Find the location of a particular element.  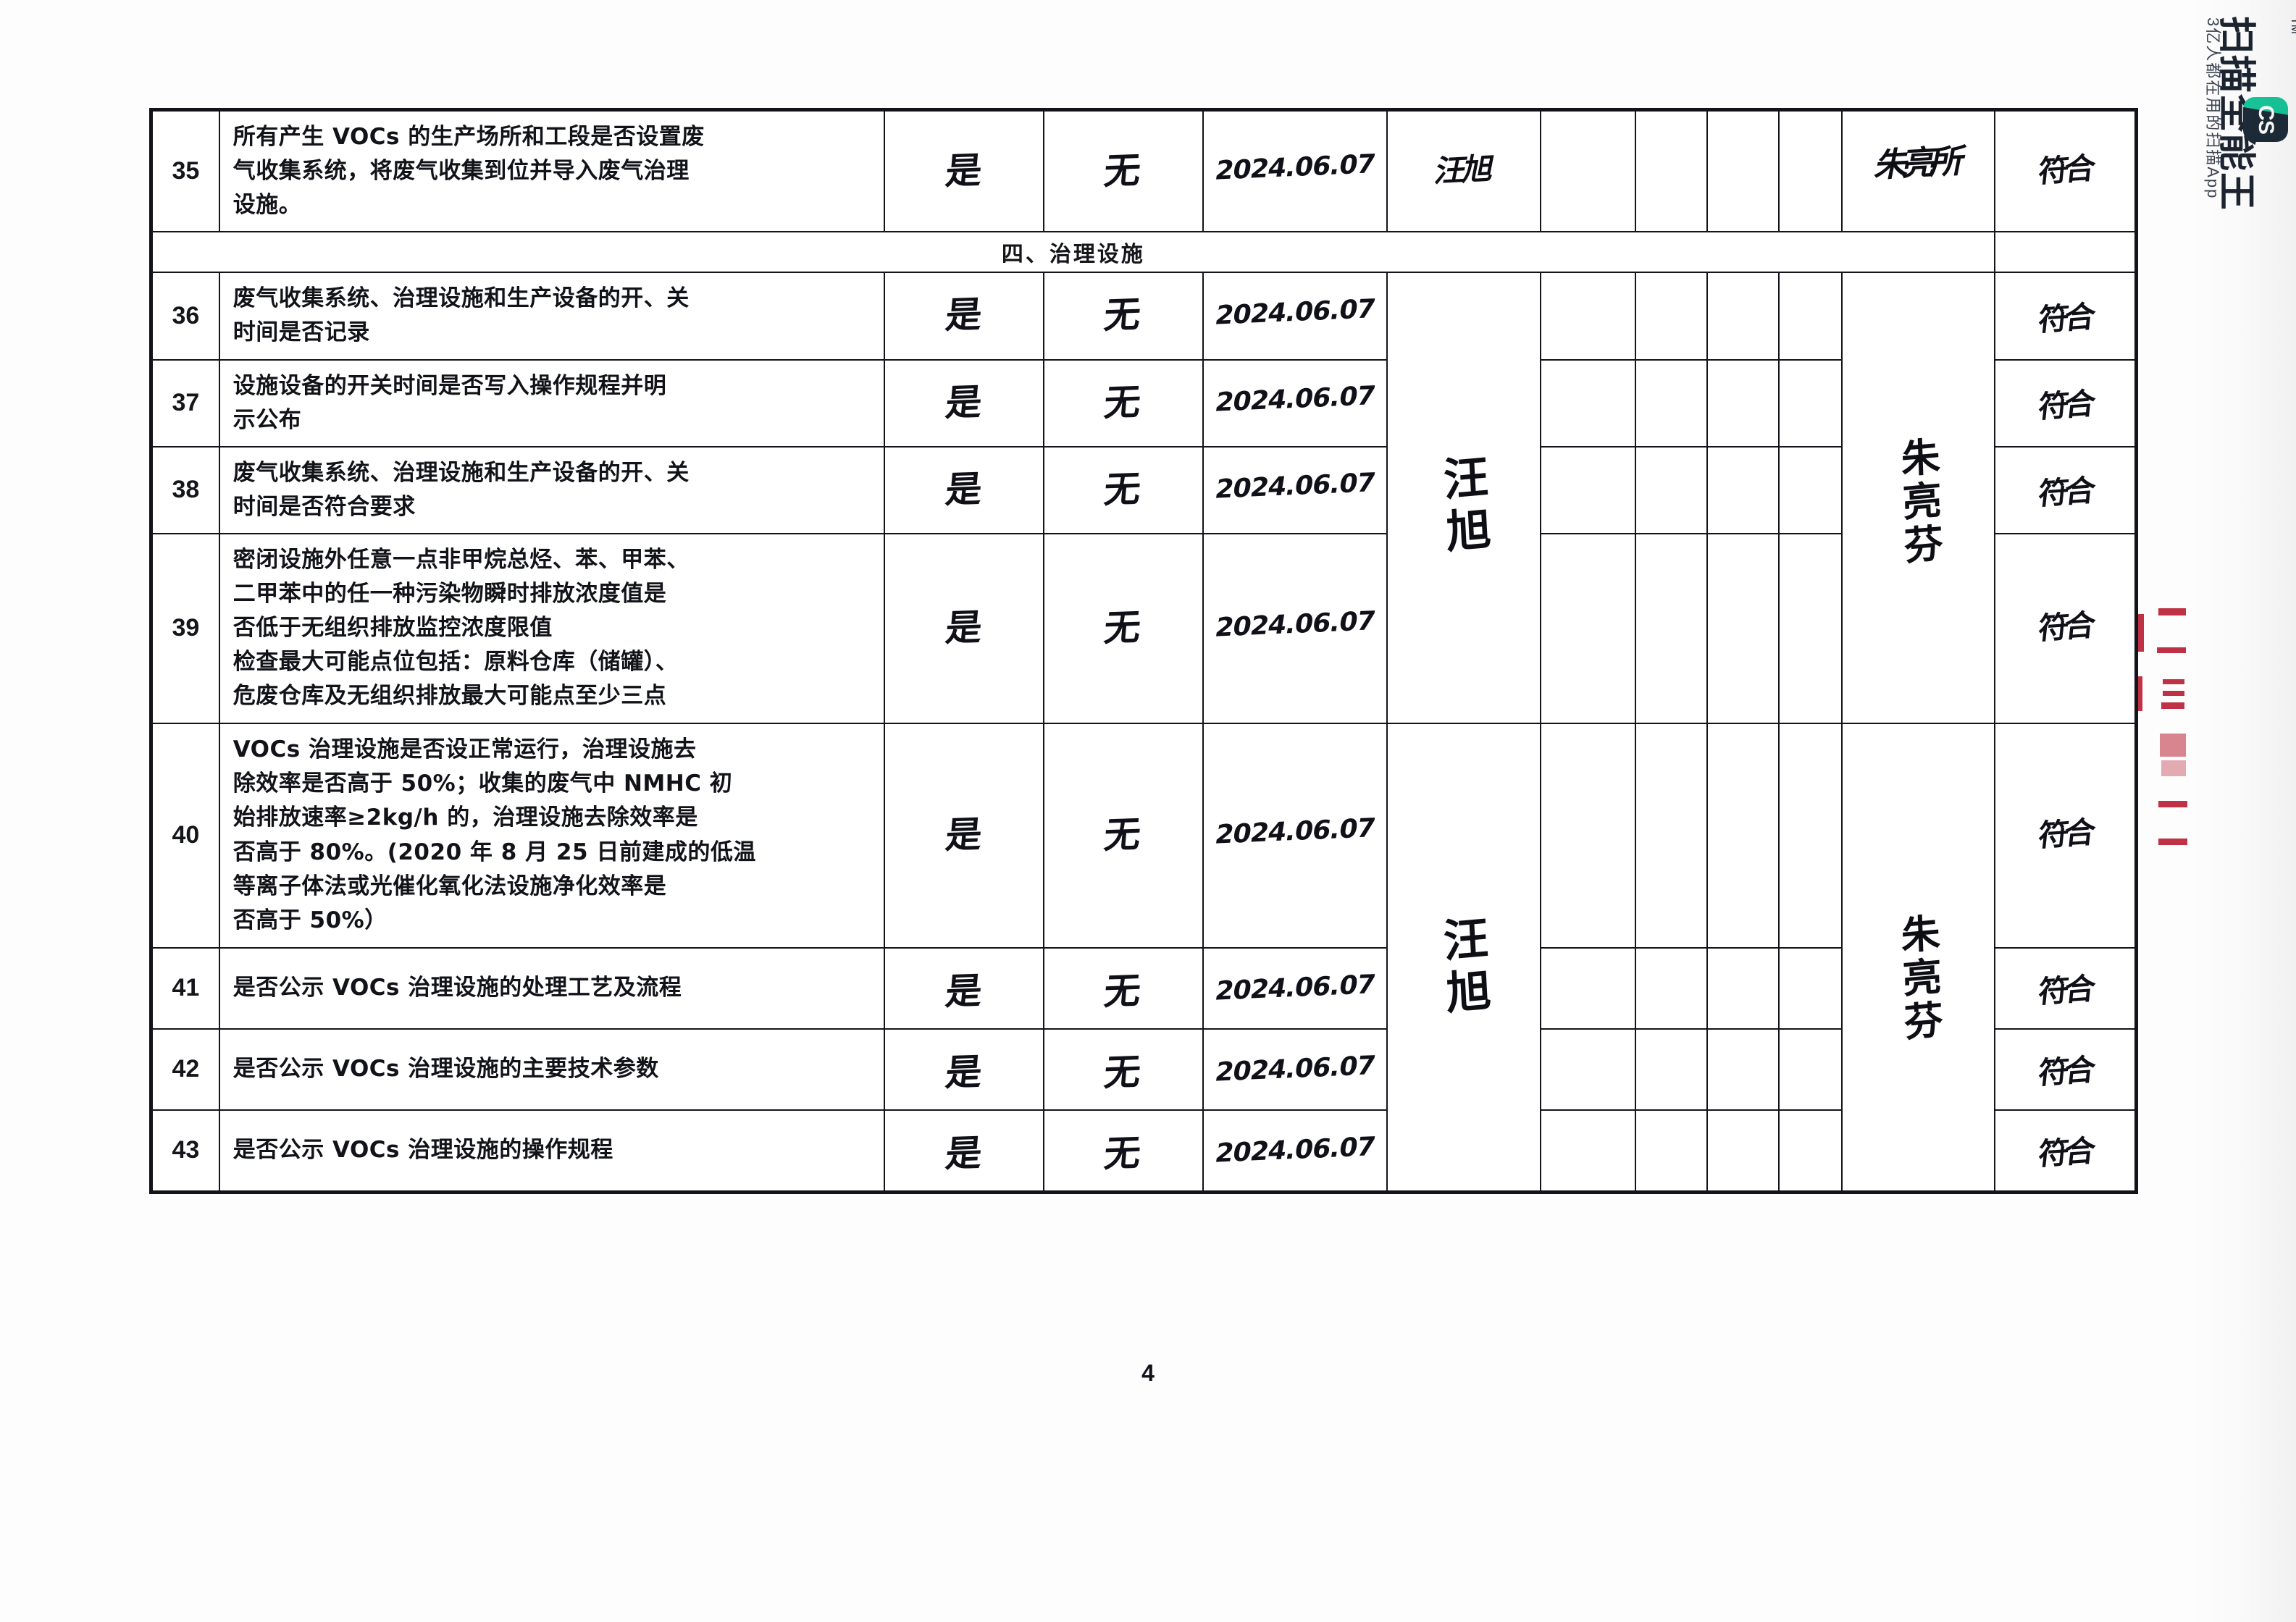

item-line: 二甲苯中的任一种污染物瞬时排放浓度值是 is located at coordinates (449, 594).